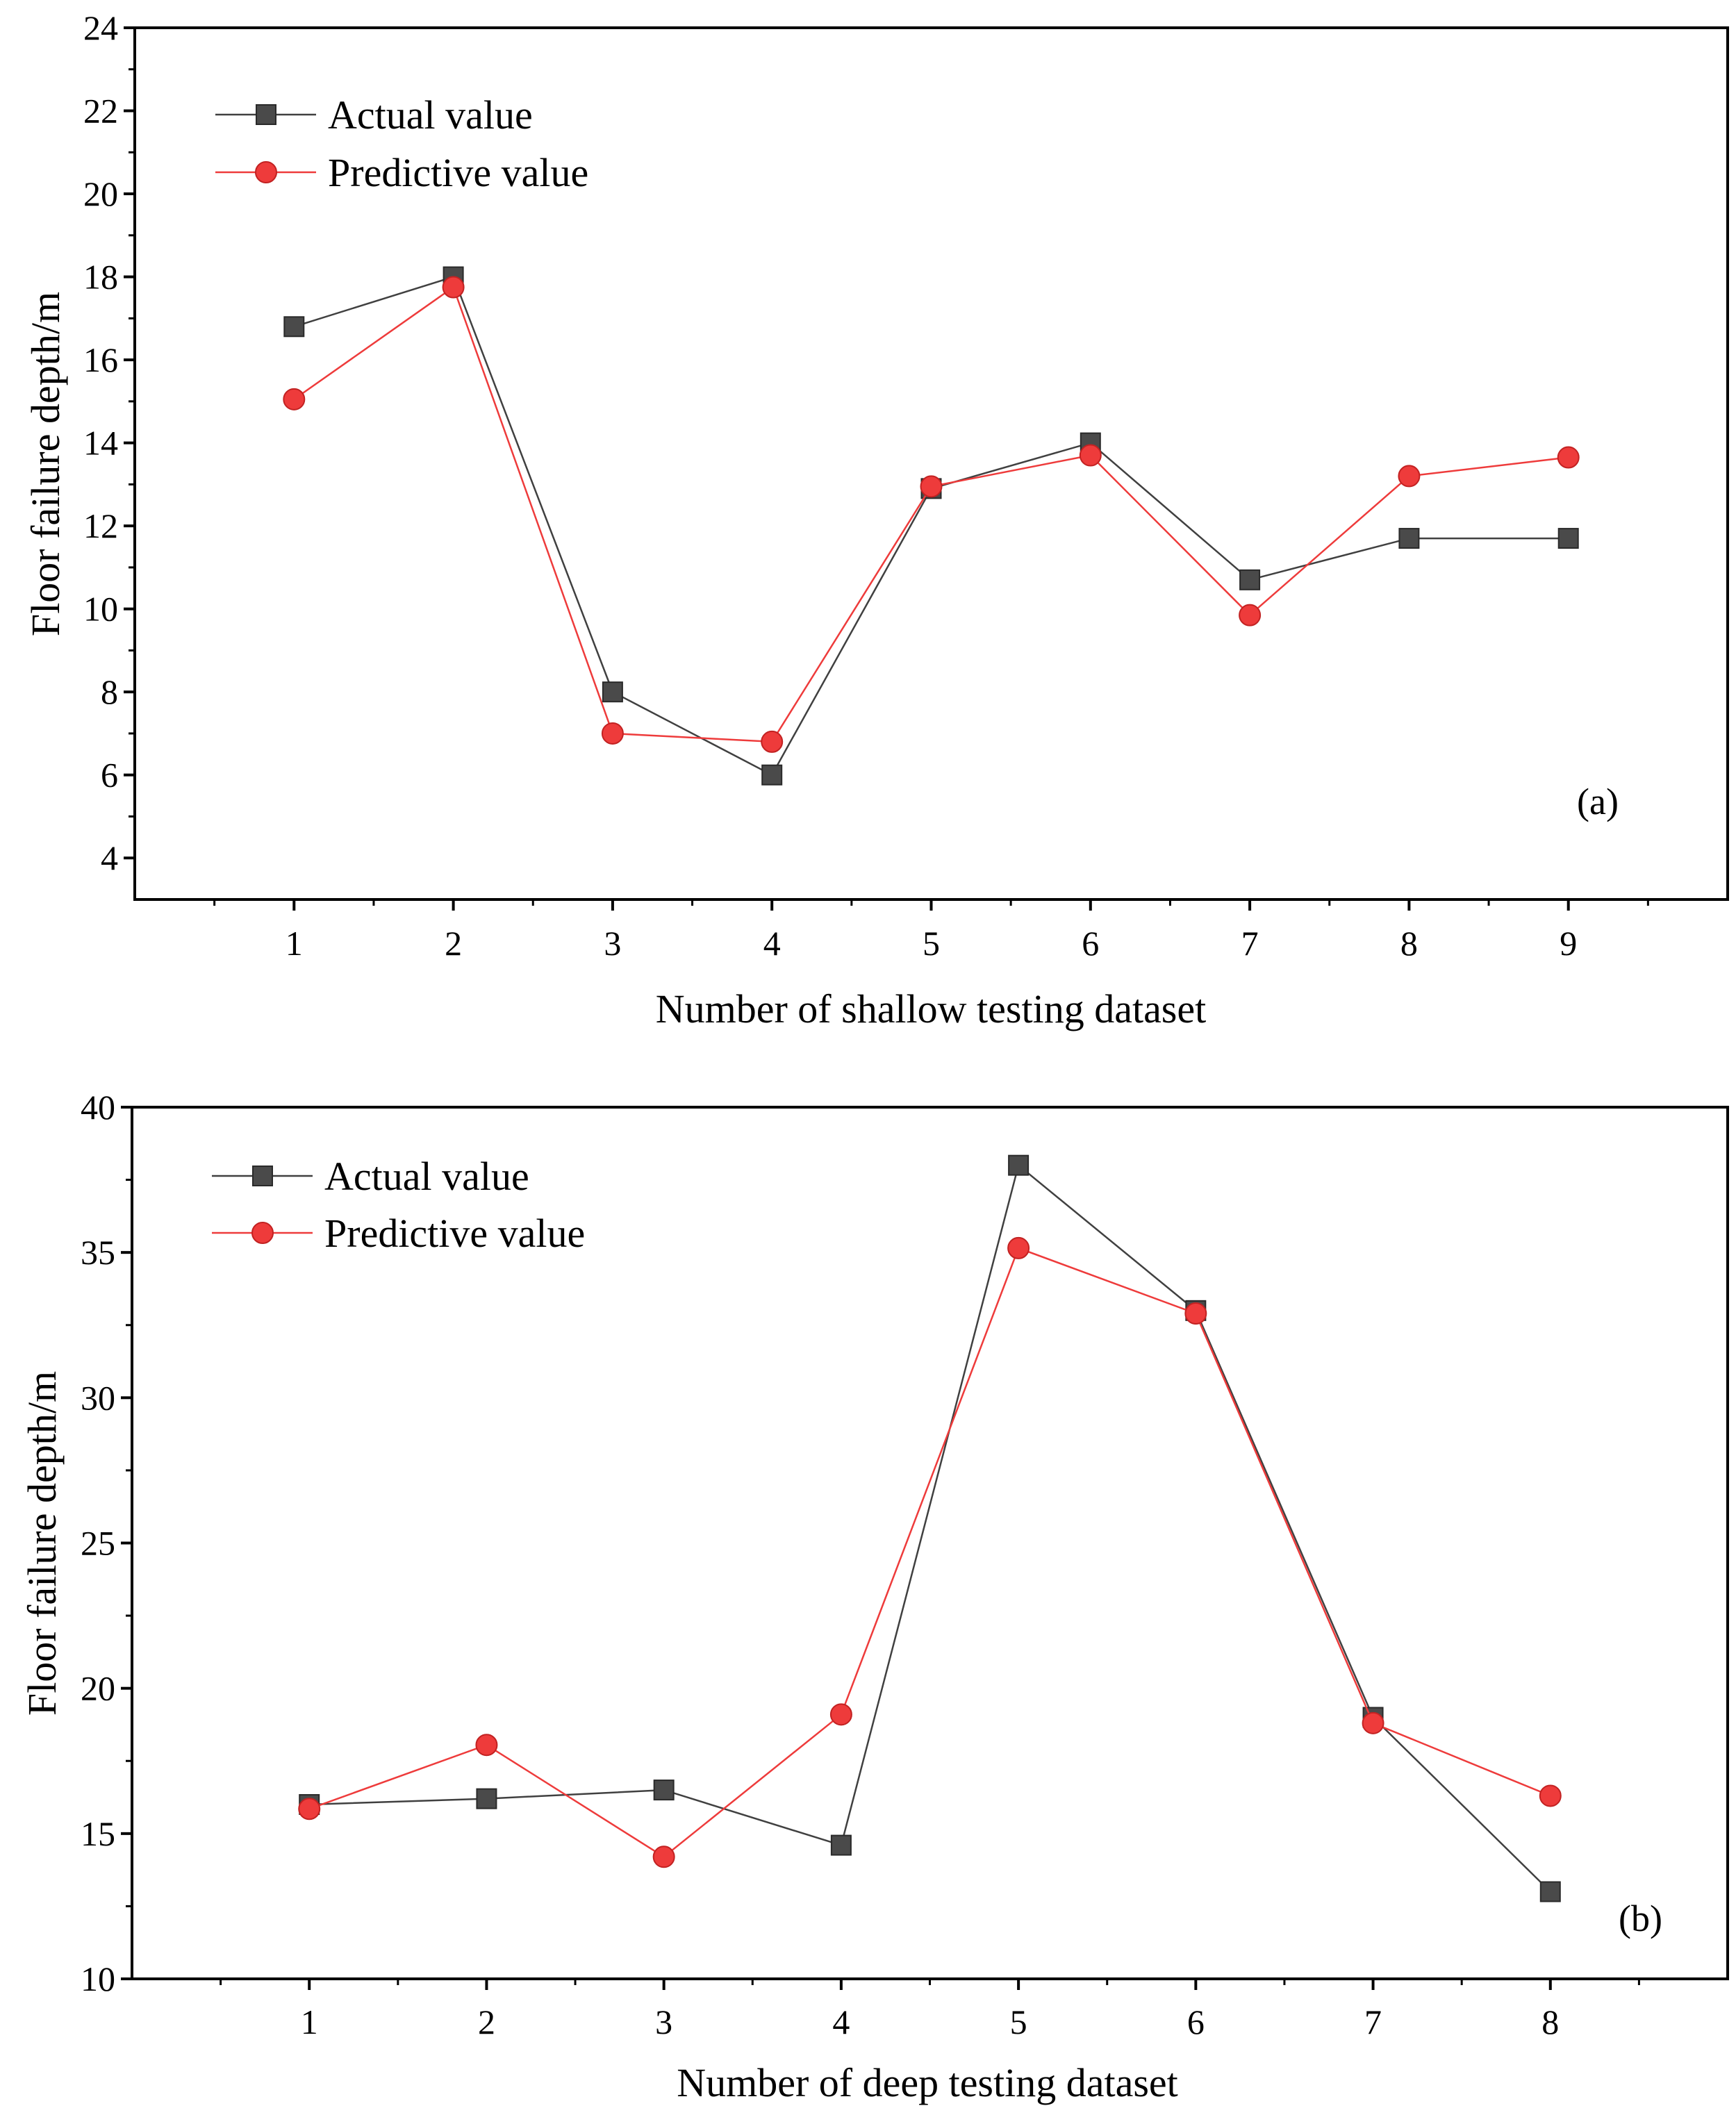 This screenshot has height=2115, width=1736. What do you see at coordinates (430, 115) in the screenshot?
I see `legend-label-actual-a: Actual value` at bounding box center [430, 115].